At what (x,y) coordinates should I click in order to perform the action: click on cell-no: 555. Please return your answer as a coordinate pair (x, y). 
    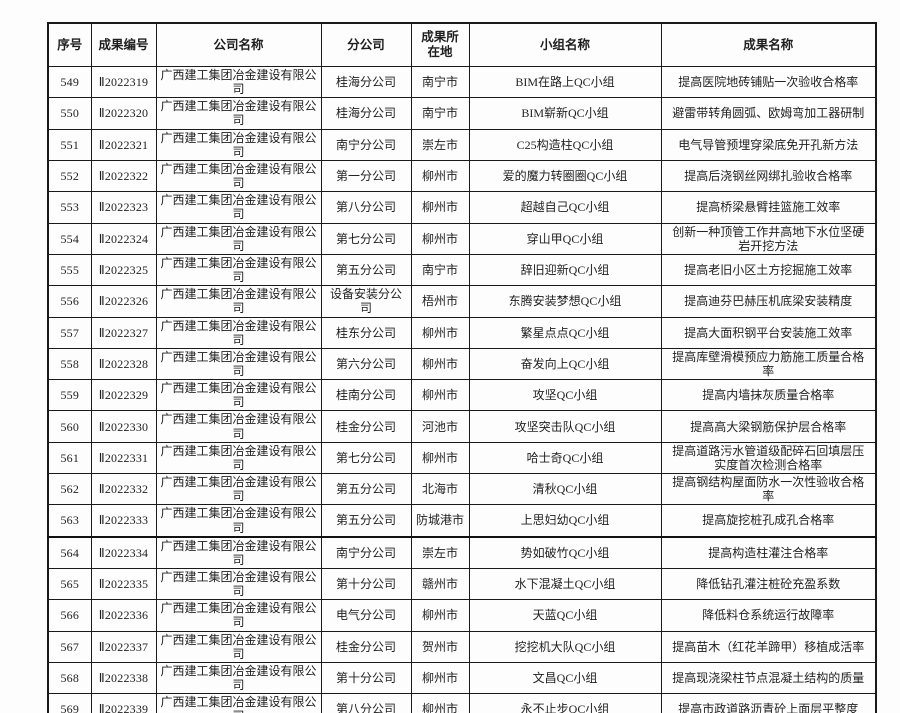
    Looking at the image, I should click on (69, 270).